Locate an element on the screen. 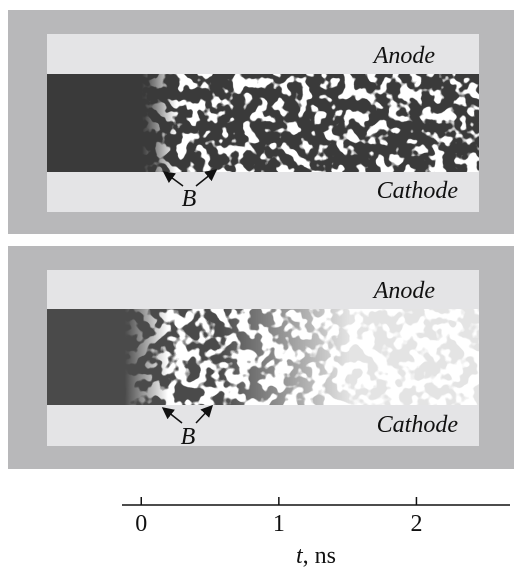  axis-unit: , ns is located at coordinates (319, 556).